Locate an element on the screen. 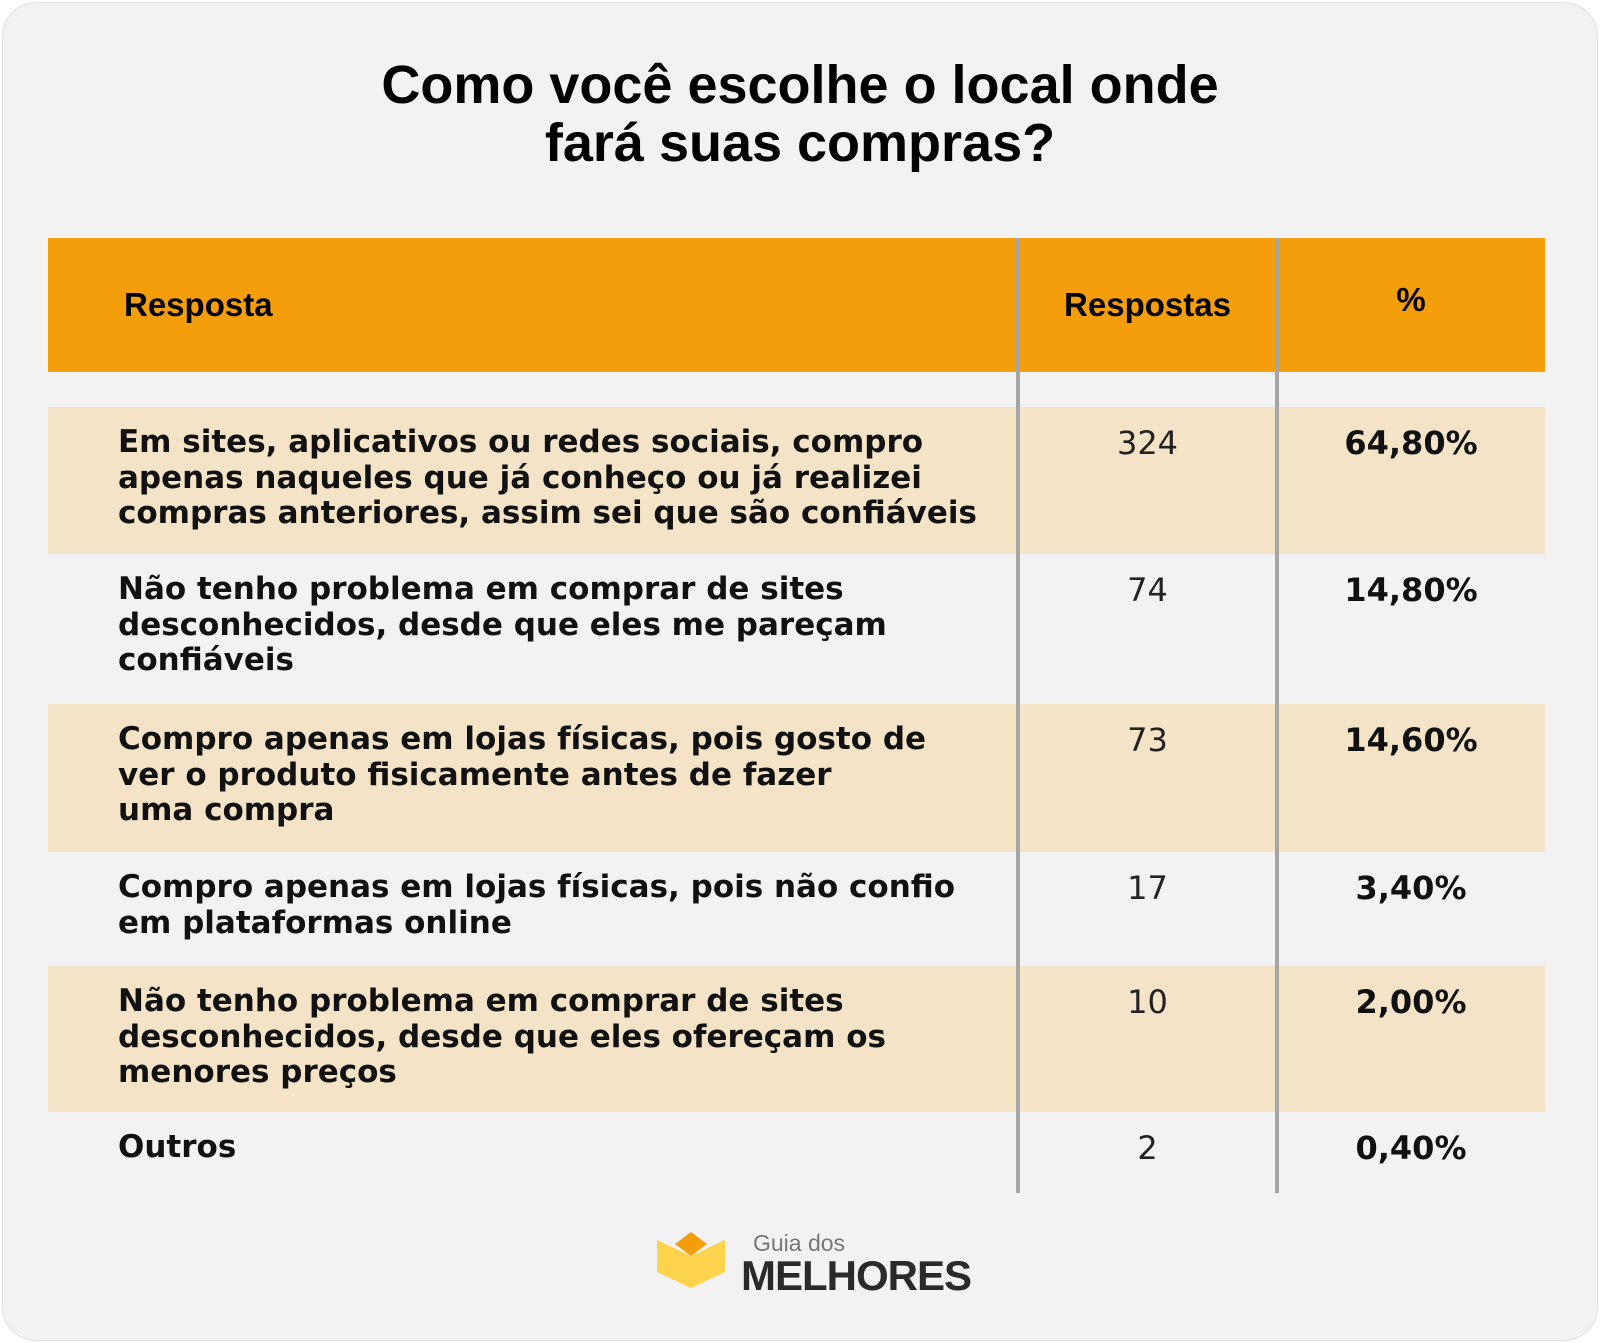 The height and width of the screenshot is (1343, 1600). response-line: Outros is located at coordinates (177, 1147).